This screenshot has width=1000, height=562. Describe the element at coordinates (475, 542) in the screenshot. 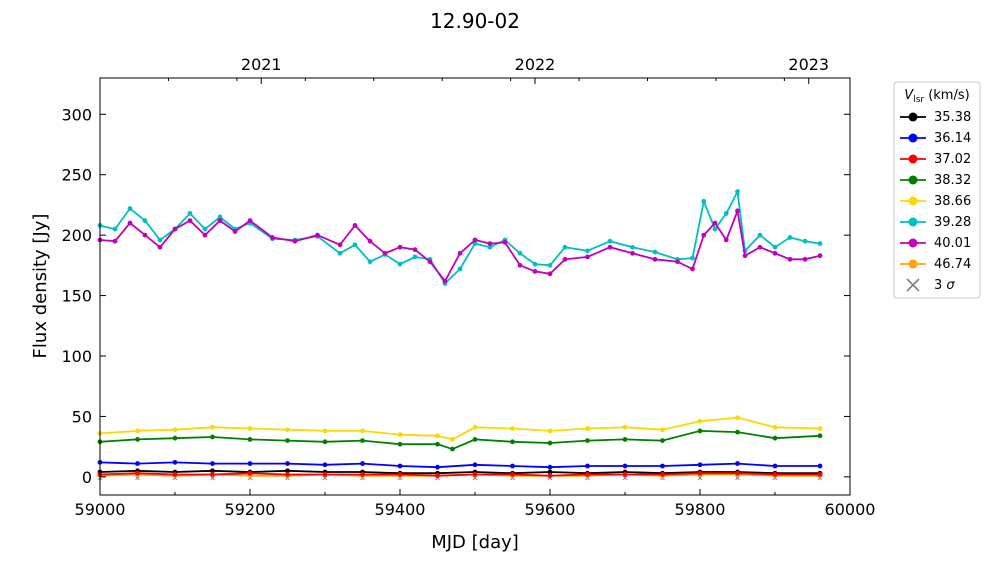

I see `x-axis-title: MJD [day]` at that location.